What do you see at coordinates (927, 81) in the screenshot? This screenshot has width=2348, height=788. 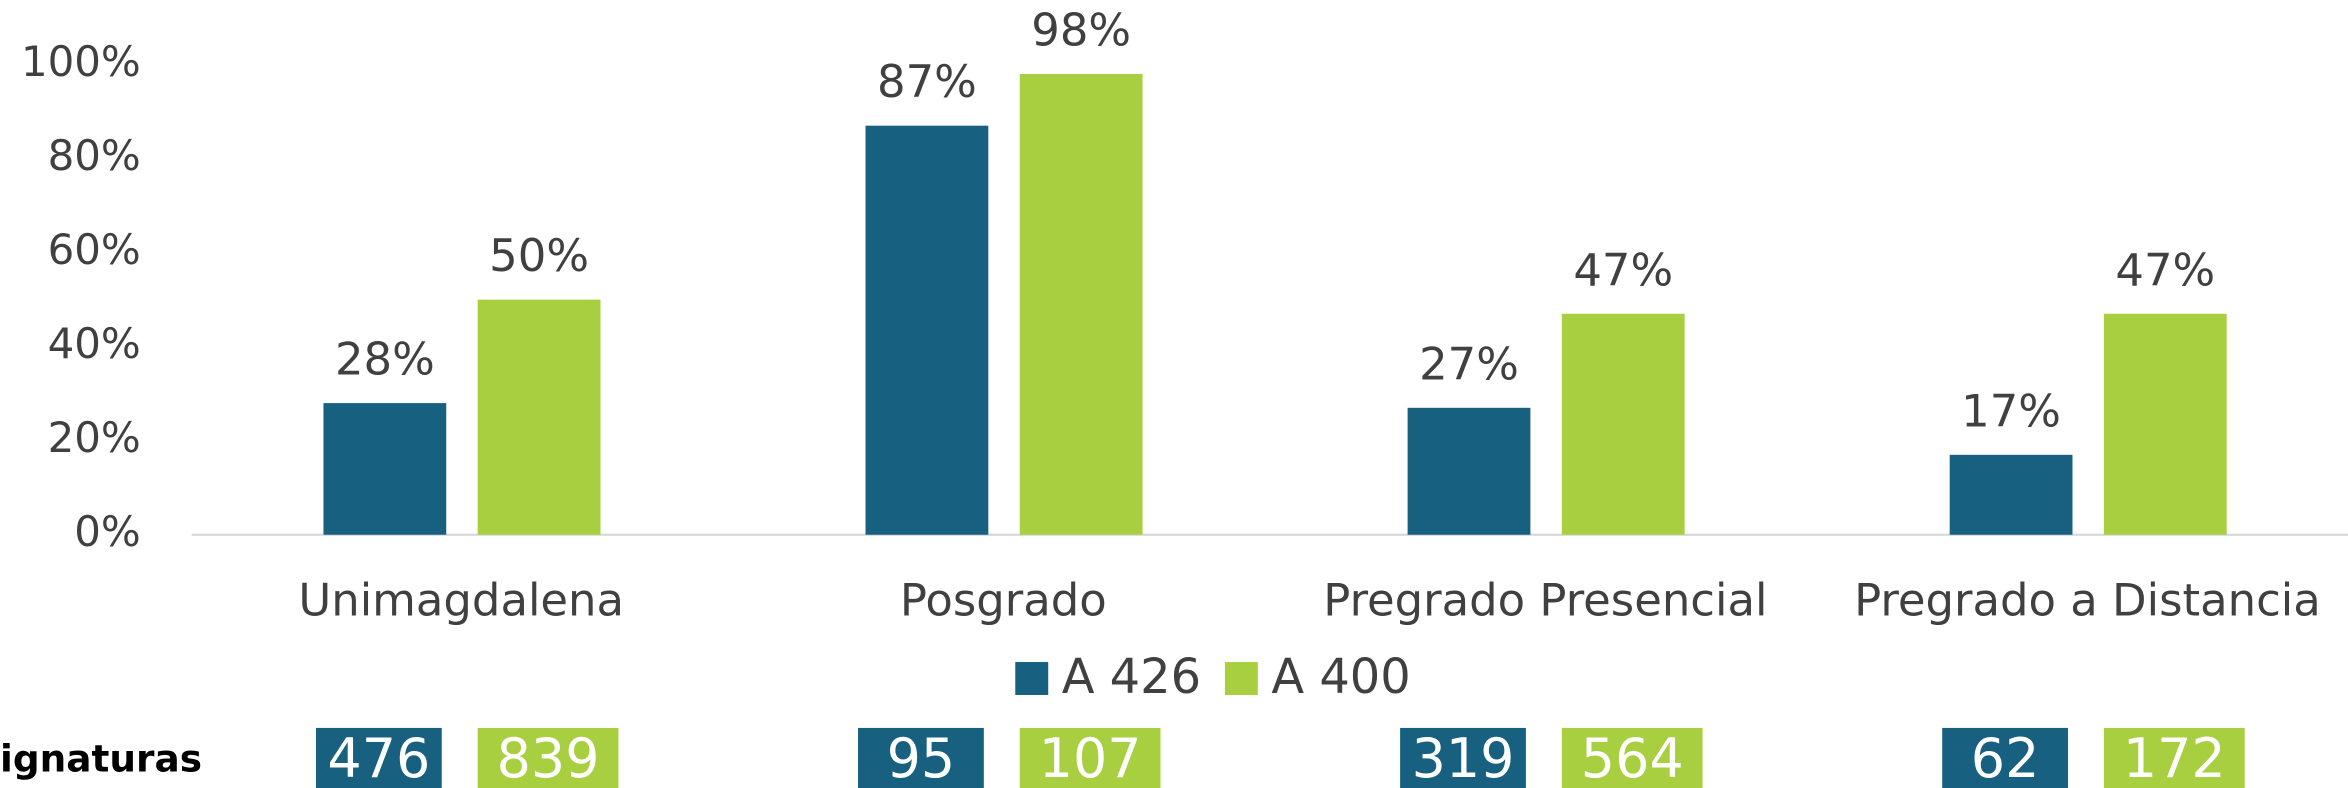 I see `data-label: 87%` at bounding box center [927, 81].